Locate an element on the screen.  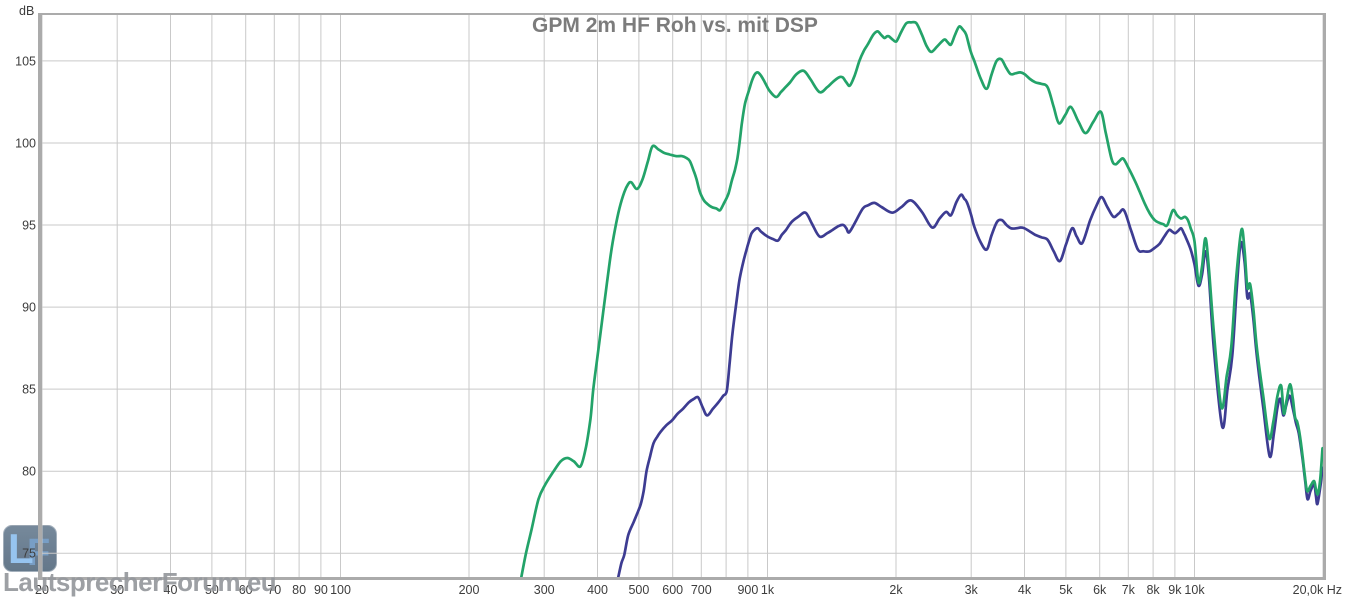
x-tick-label: 300 is located at coordinates (544, 590).